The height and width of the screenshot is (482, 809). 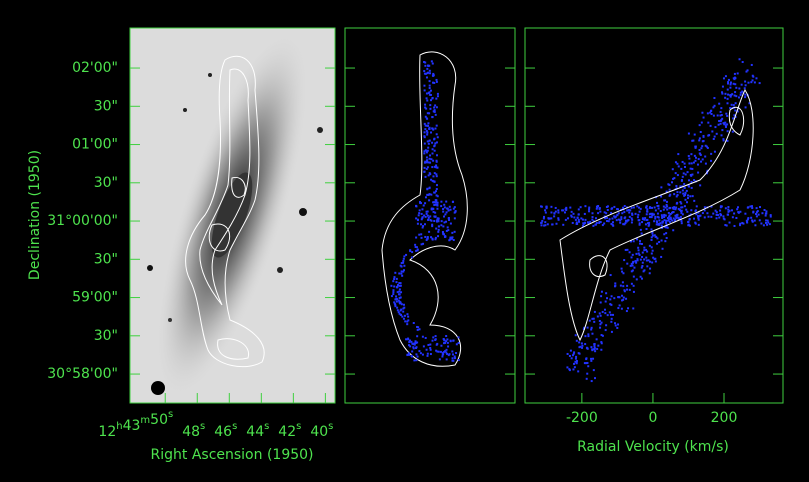 I want to click on y-tick-label: 30", so click(x=106, y=336).